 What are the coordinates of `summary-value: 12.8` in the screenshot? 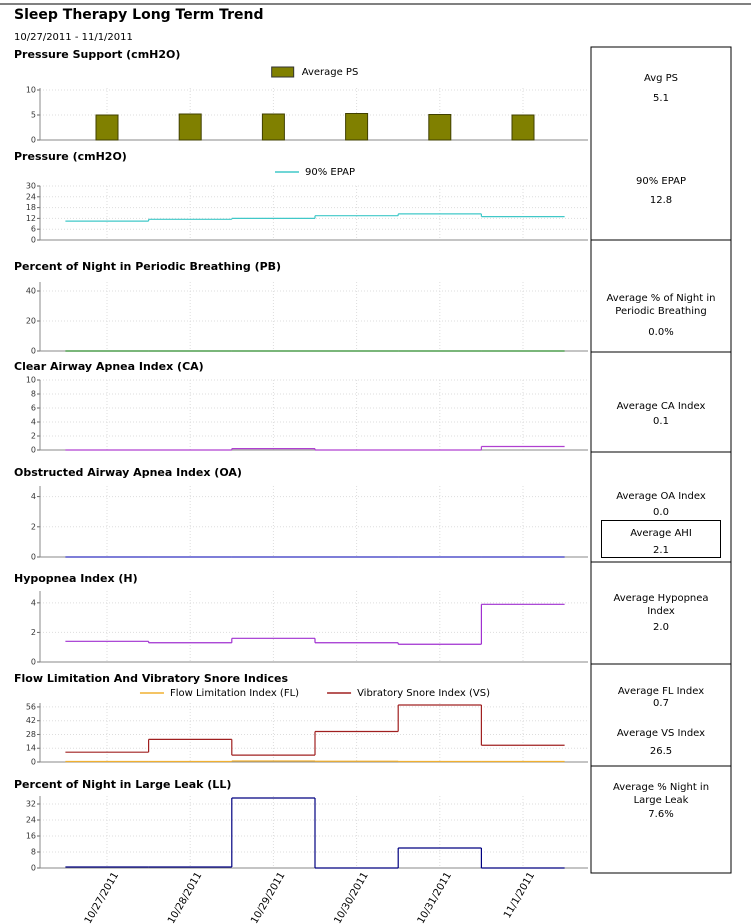 It's located at (661, 200).